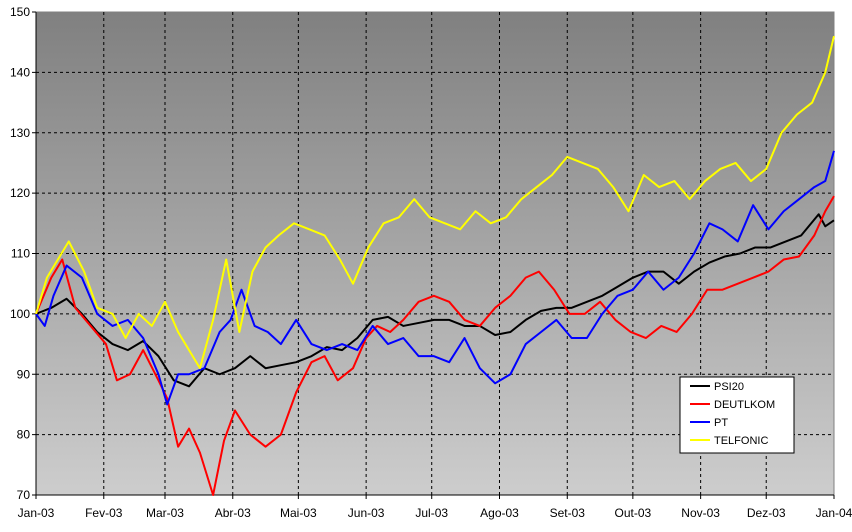 This screenshot has width=852, height=532. What do you see at coordinates (20, 254) in the screenshot?
I see `y-tick-label: 110` at bounding box center [20, 254].